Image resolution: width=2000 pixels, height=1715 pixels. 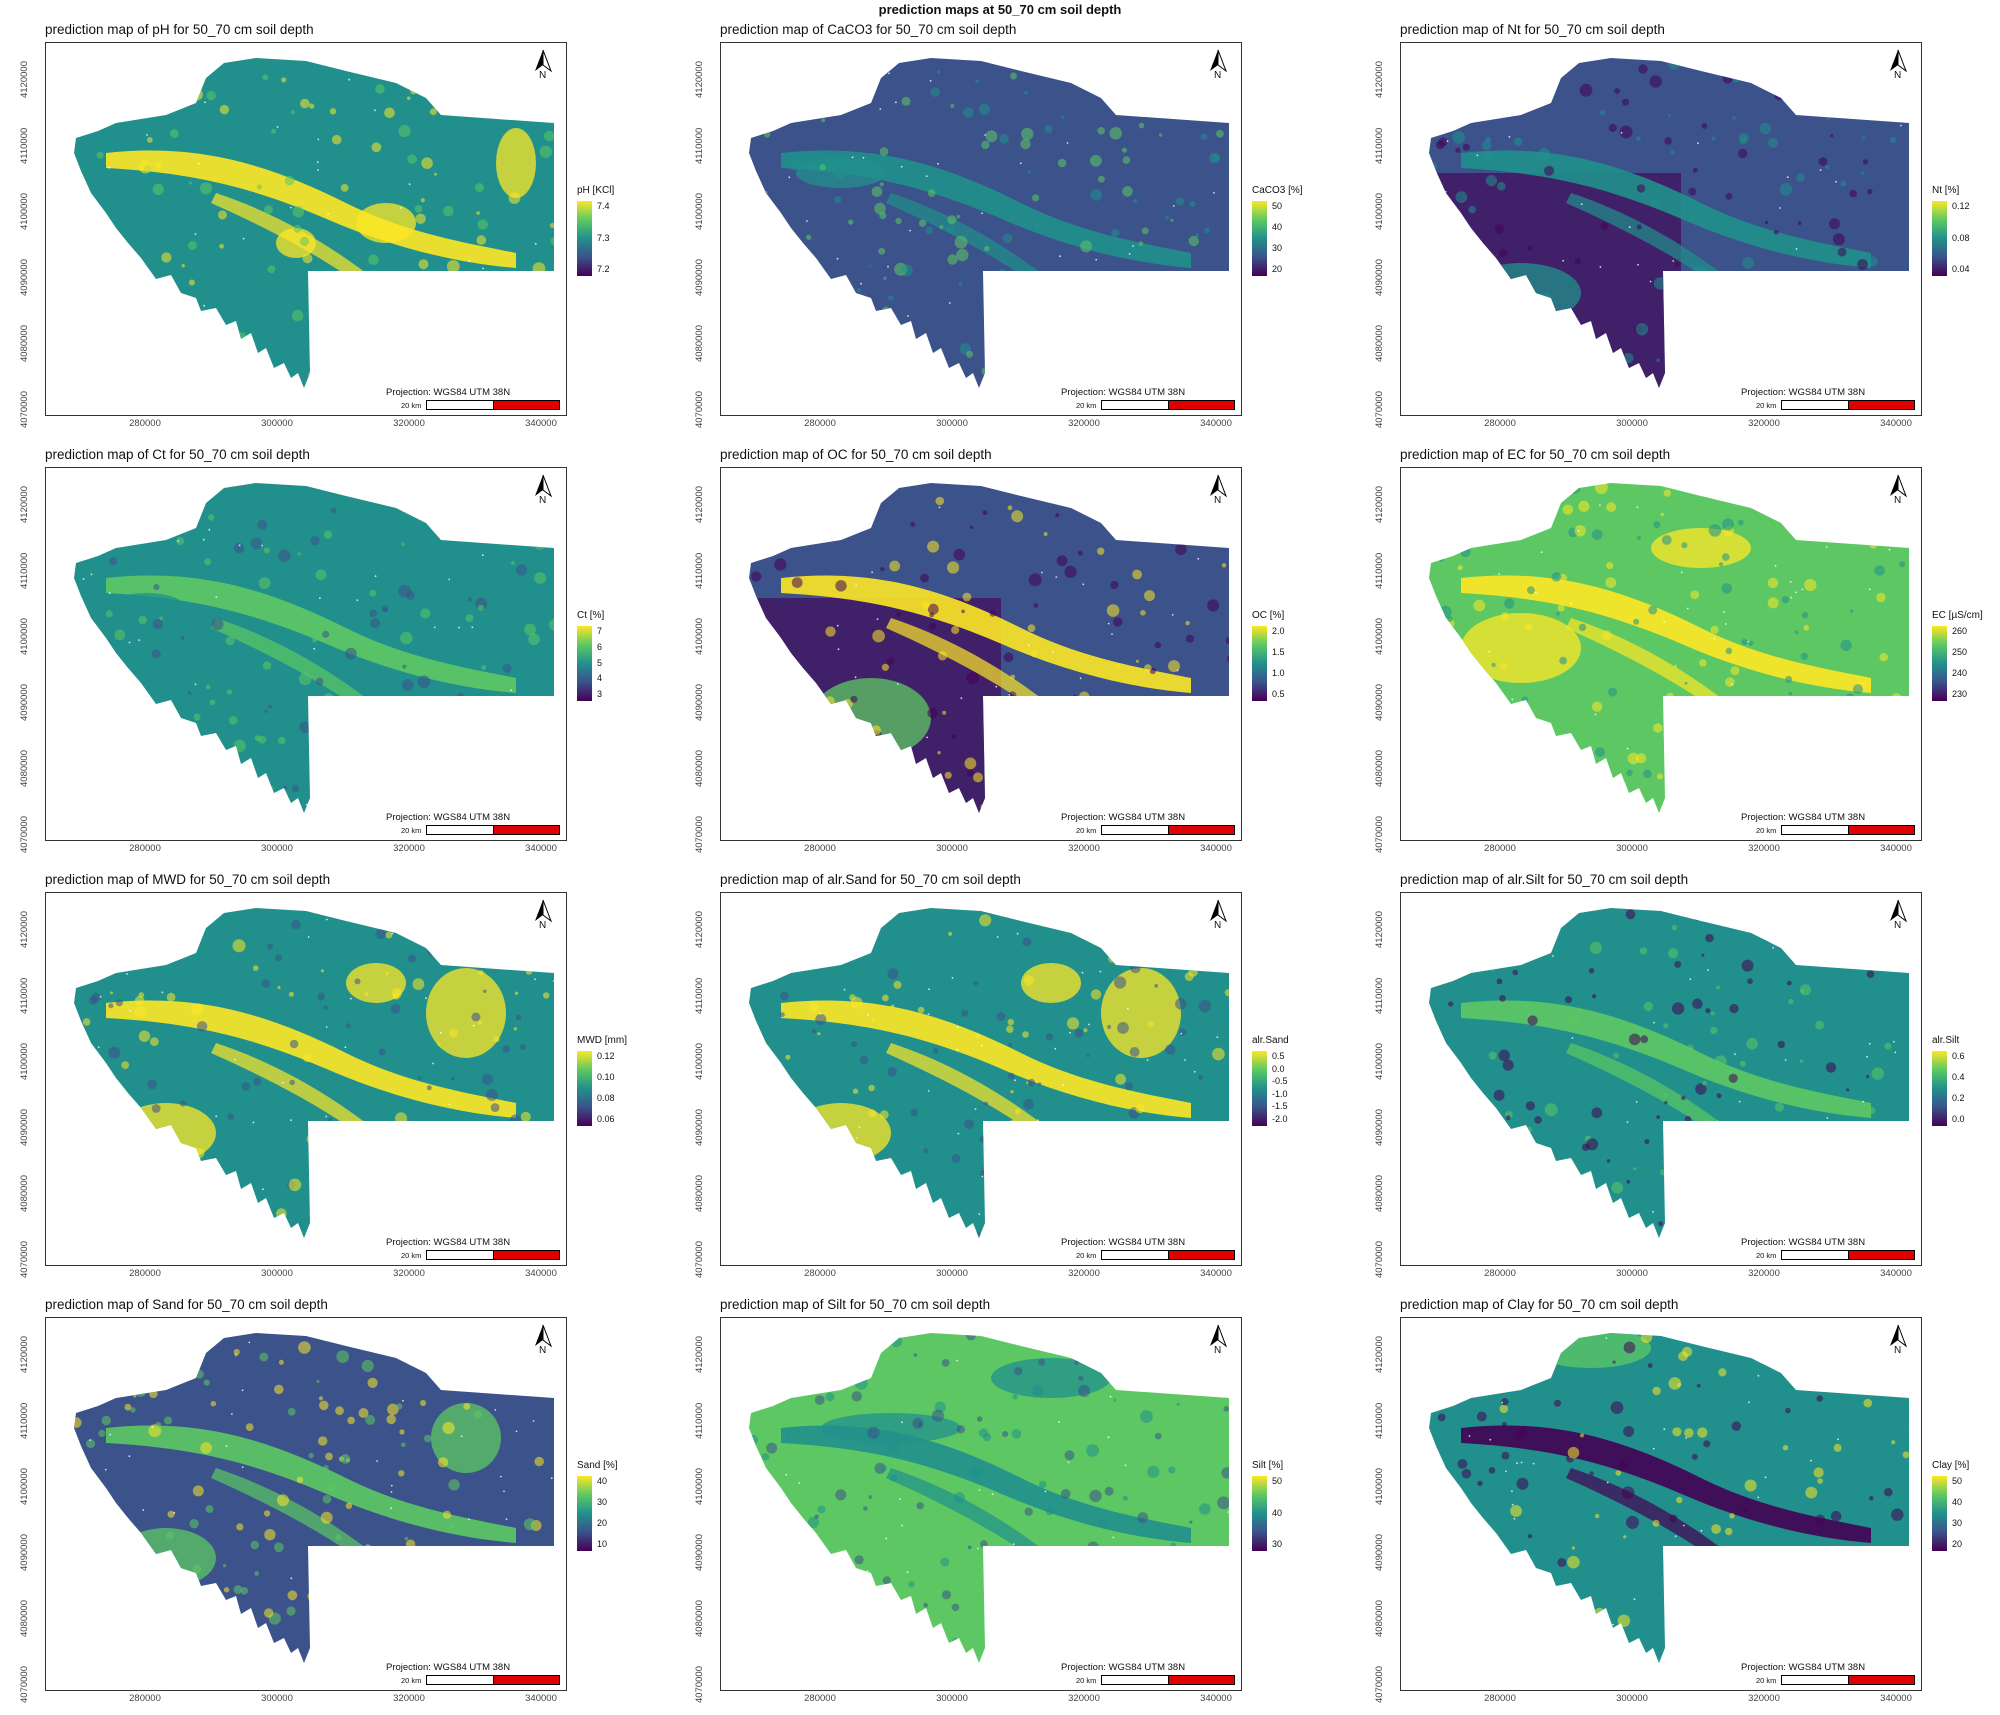 What do you see at coordinates (1277, 190) in the screenshot?
I see `legend-title: CaCO3 [%]` at bounding box center [1277, 190].